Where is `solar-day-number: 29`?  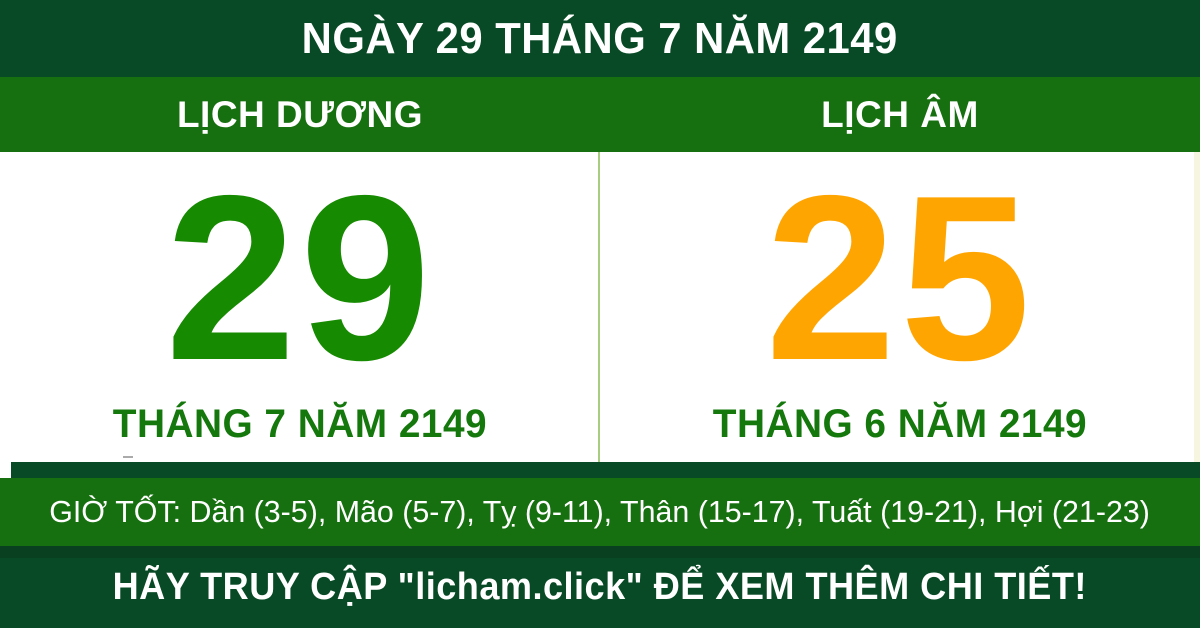 solar-day-number: 29 is located at coordinates (300, 277).